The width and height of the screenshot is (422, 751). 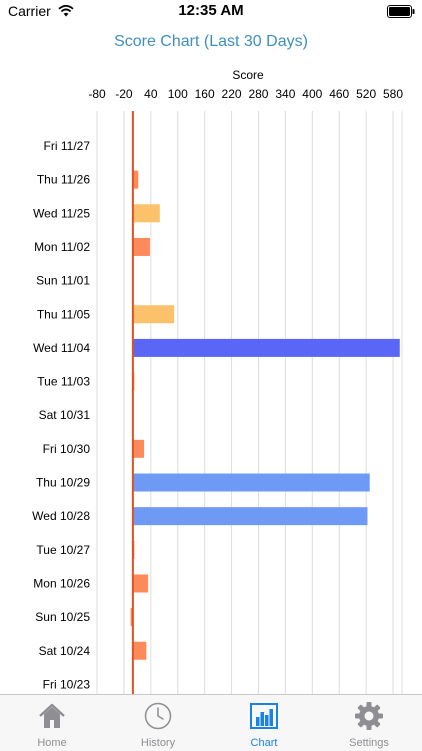 I want to click on category-label: Tue 11/03, so click(x=63, y=382).